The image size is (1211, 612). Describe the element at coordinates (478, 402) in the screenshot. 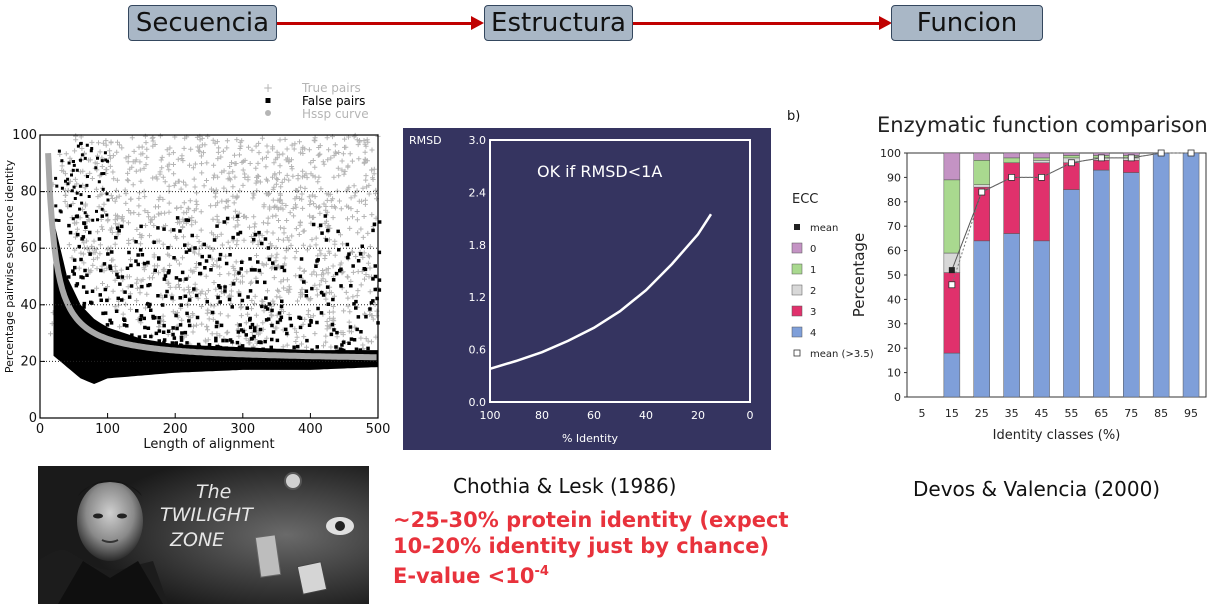

I see `y-tick-label: 0.0` at that location.